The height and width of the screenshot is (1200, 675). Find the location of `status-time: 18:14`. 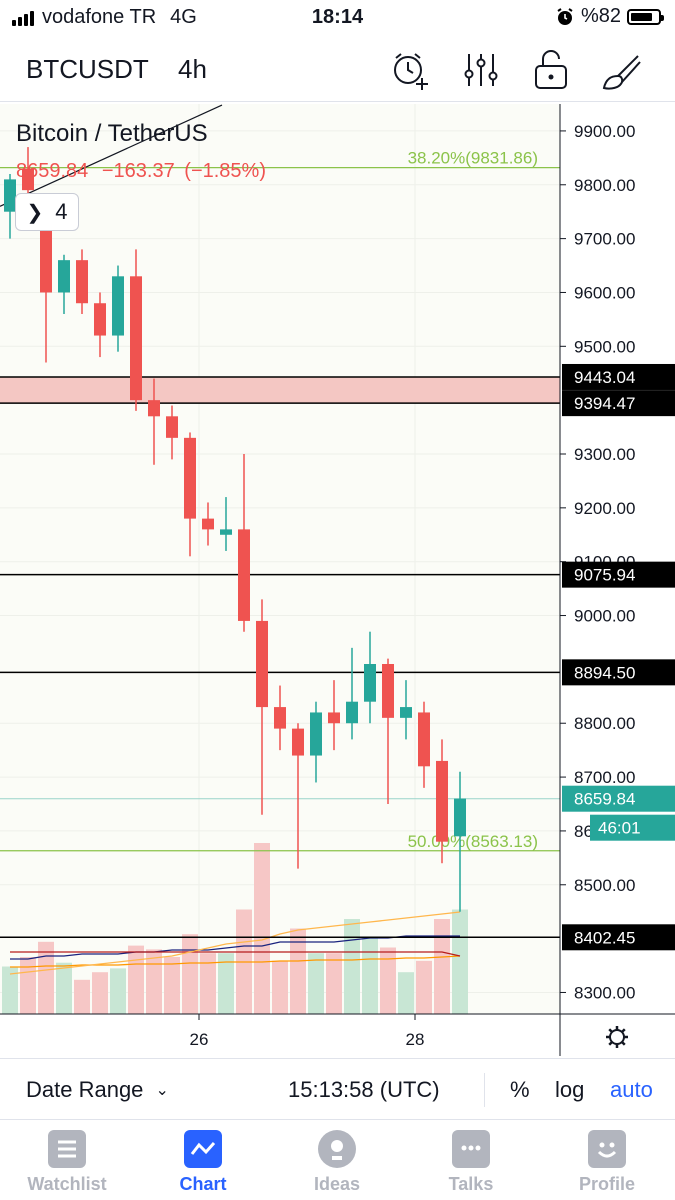

status-time: 18:14 is located at coordinates (337, 17).